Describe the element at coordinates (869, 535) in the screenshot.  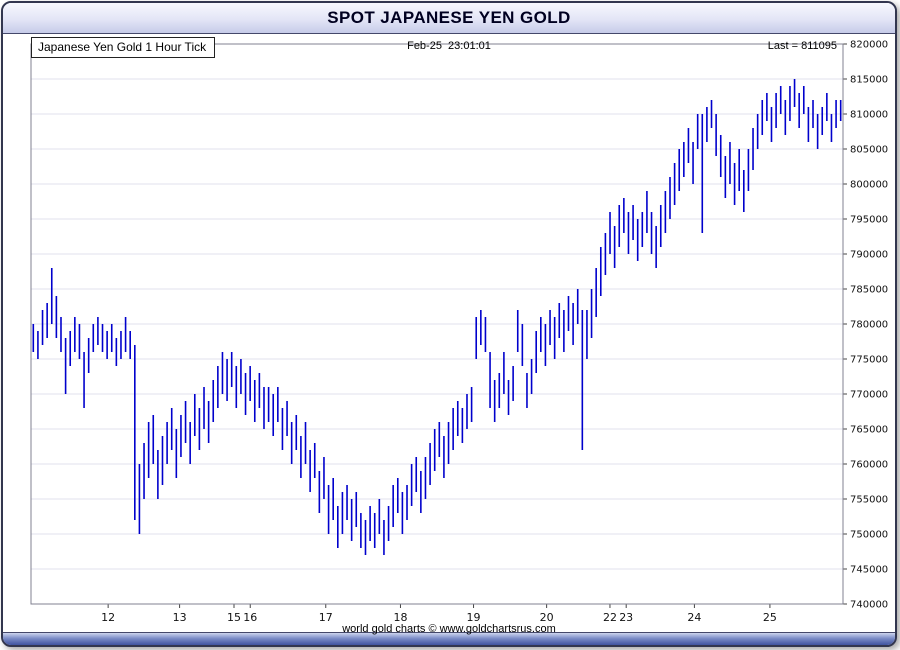
I see `svg-text: 750000` at that location.